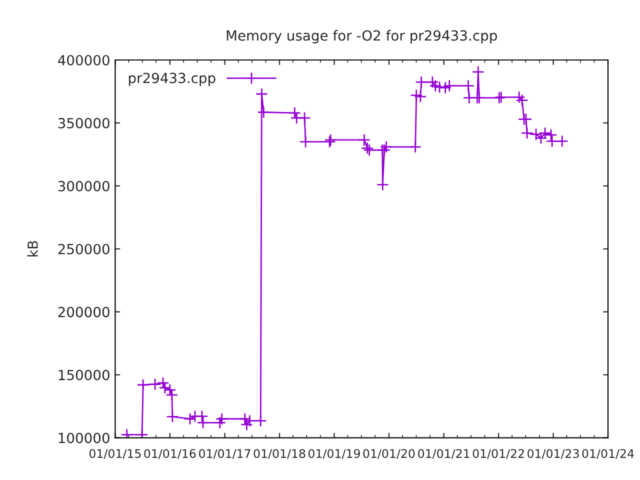  Describe the element at coordinates (389, 454) in the screenshot. I see `x-tick-label: 01/01/20` at that location.